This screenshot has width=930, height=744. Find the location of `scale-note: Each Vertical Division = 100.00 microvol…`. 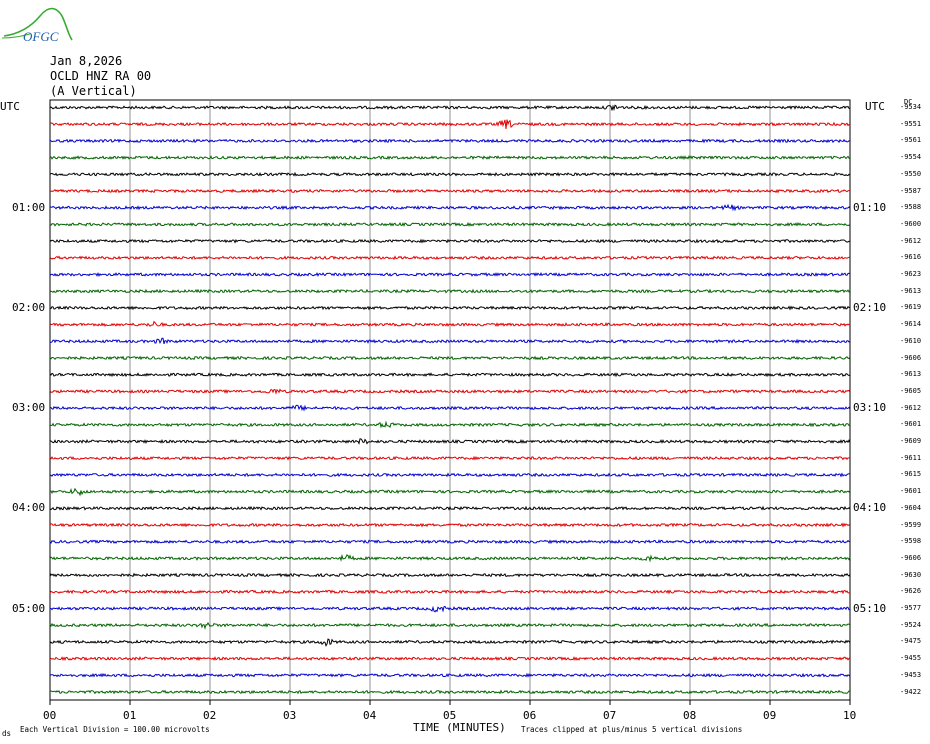

scale-note: Each Vertical Division = 100.00 microvol… is located at coordinates (115, 729).